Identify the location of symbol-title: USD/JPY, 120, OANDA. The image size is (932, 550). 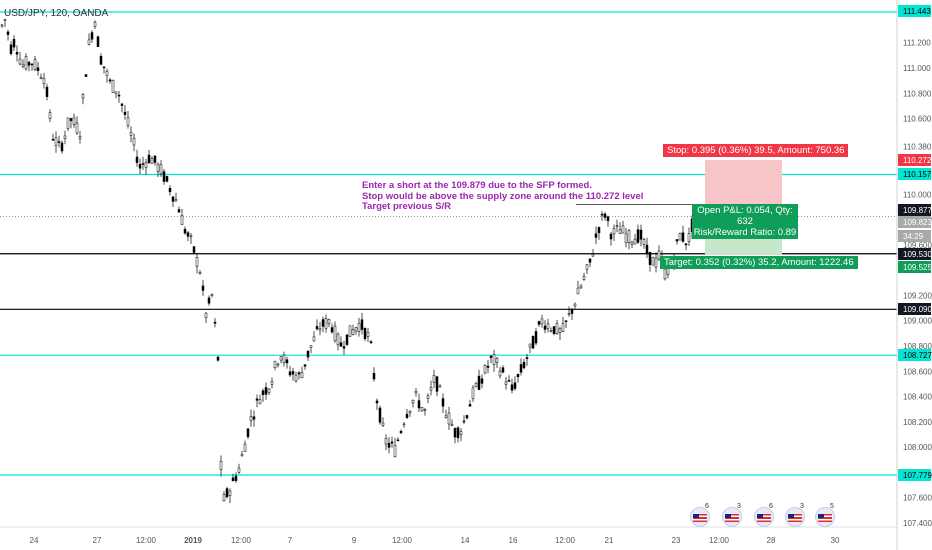
(56, 13).